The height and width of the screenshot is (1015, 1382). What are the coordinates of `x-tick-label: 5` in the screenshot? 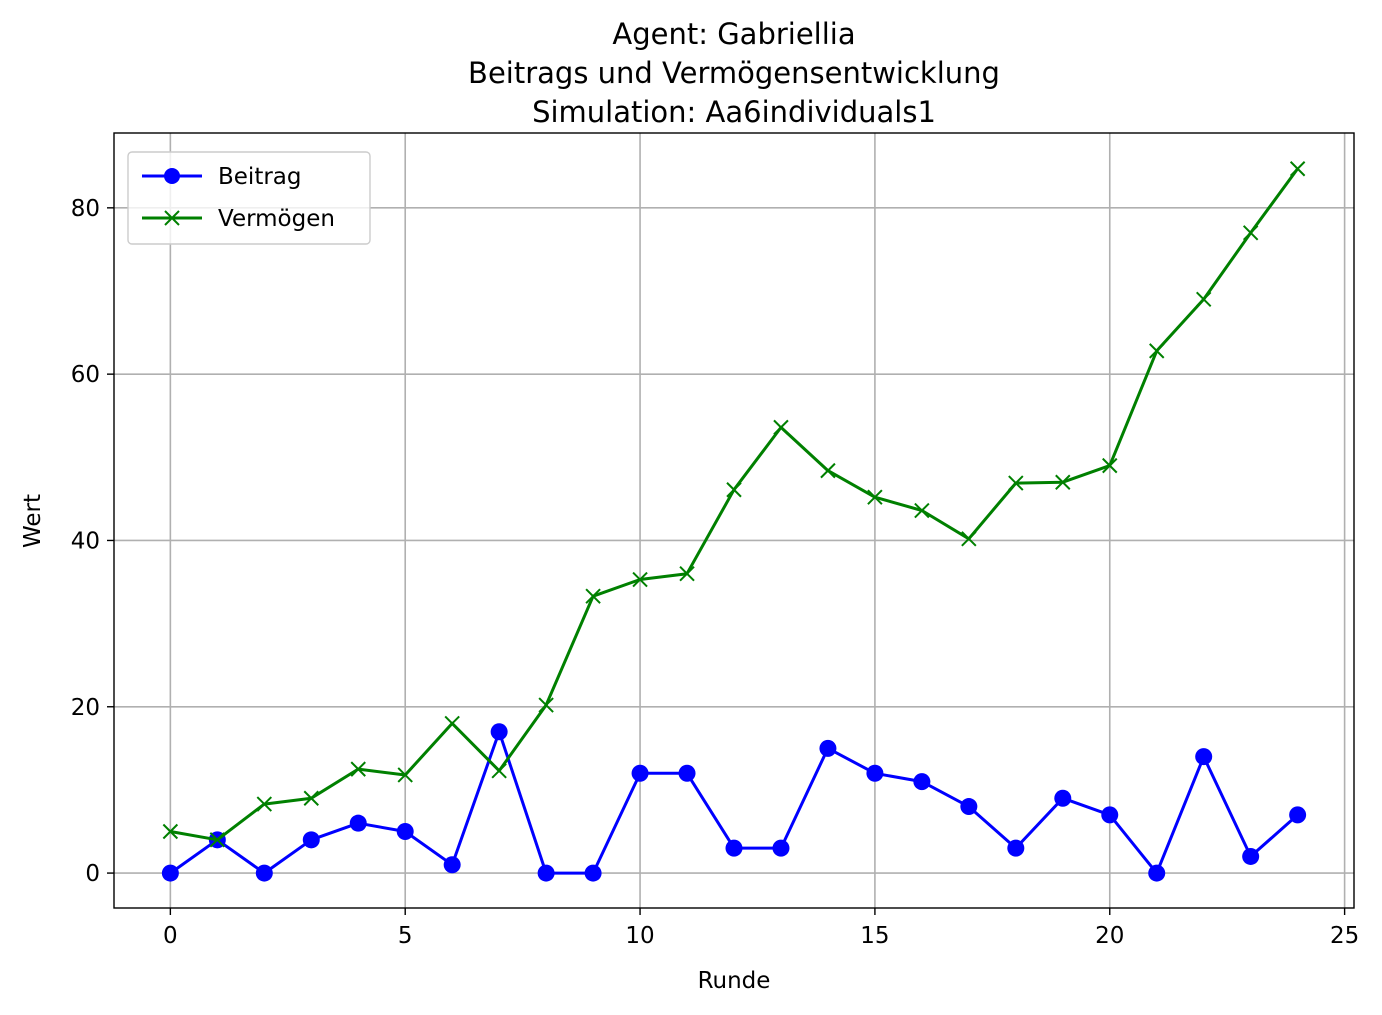 It's located at (405, 936).